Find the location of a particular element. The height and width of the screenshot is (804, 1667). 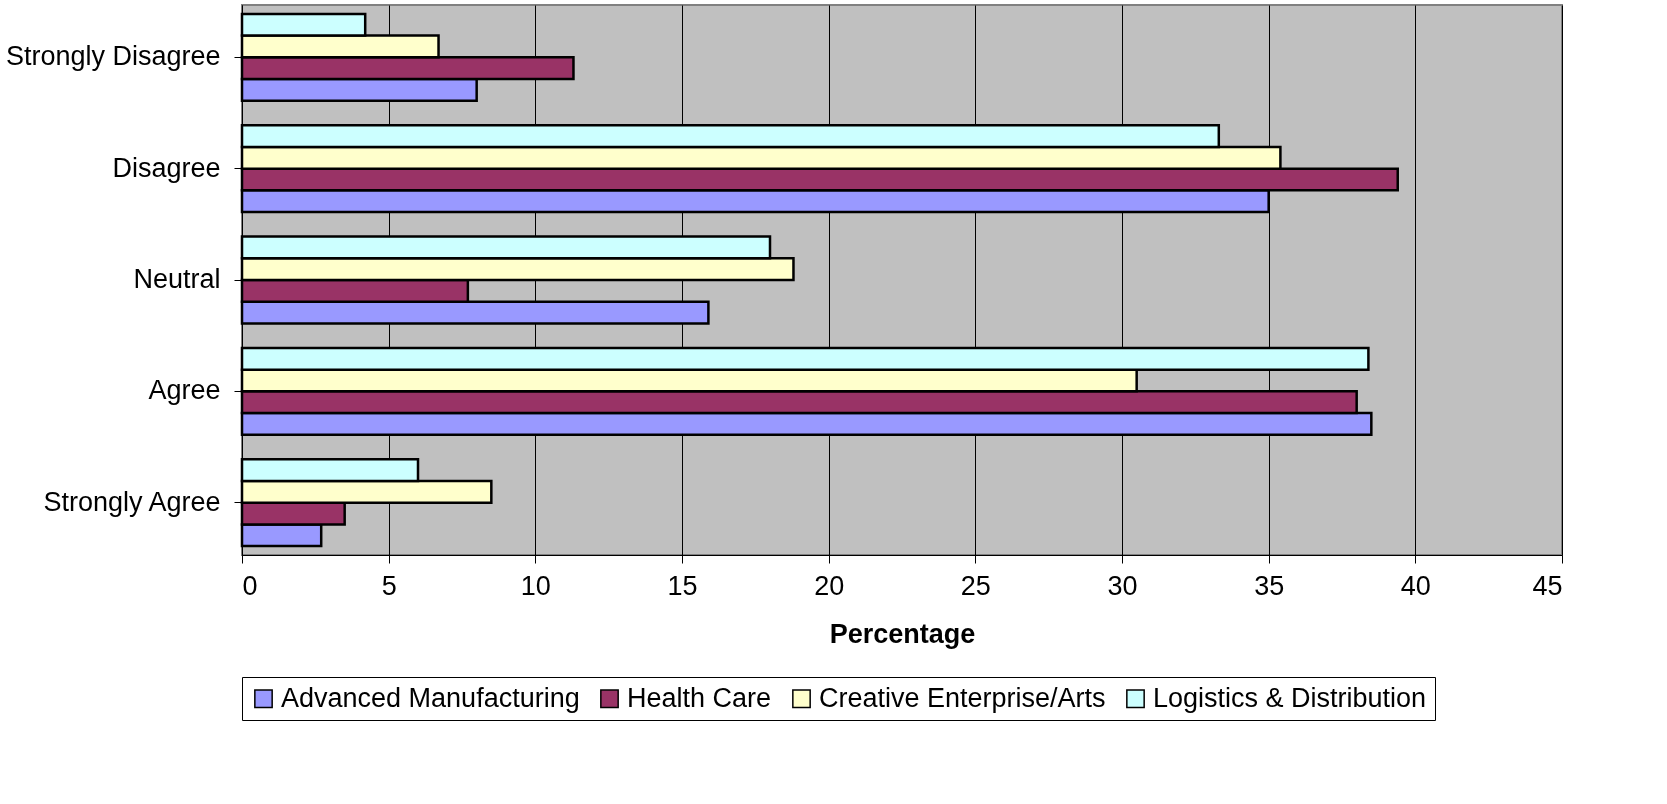

y-tick-label: Neutral is located at coordinates (177, 279).